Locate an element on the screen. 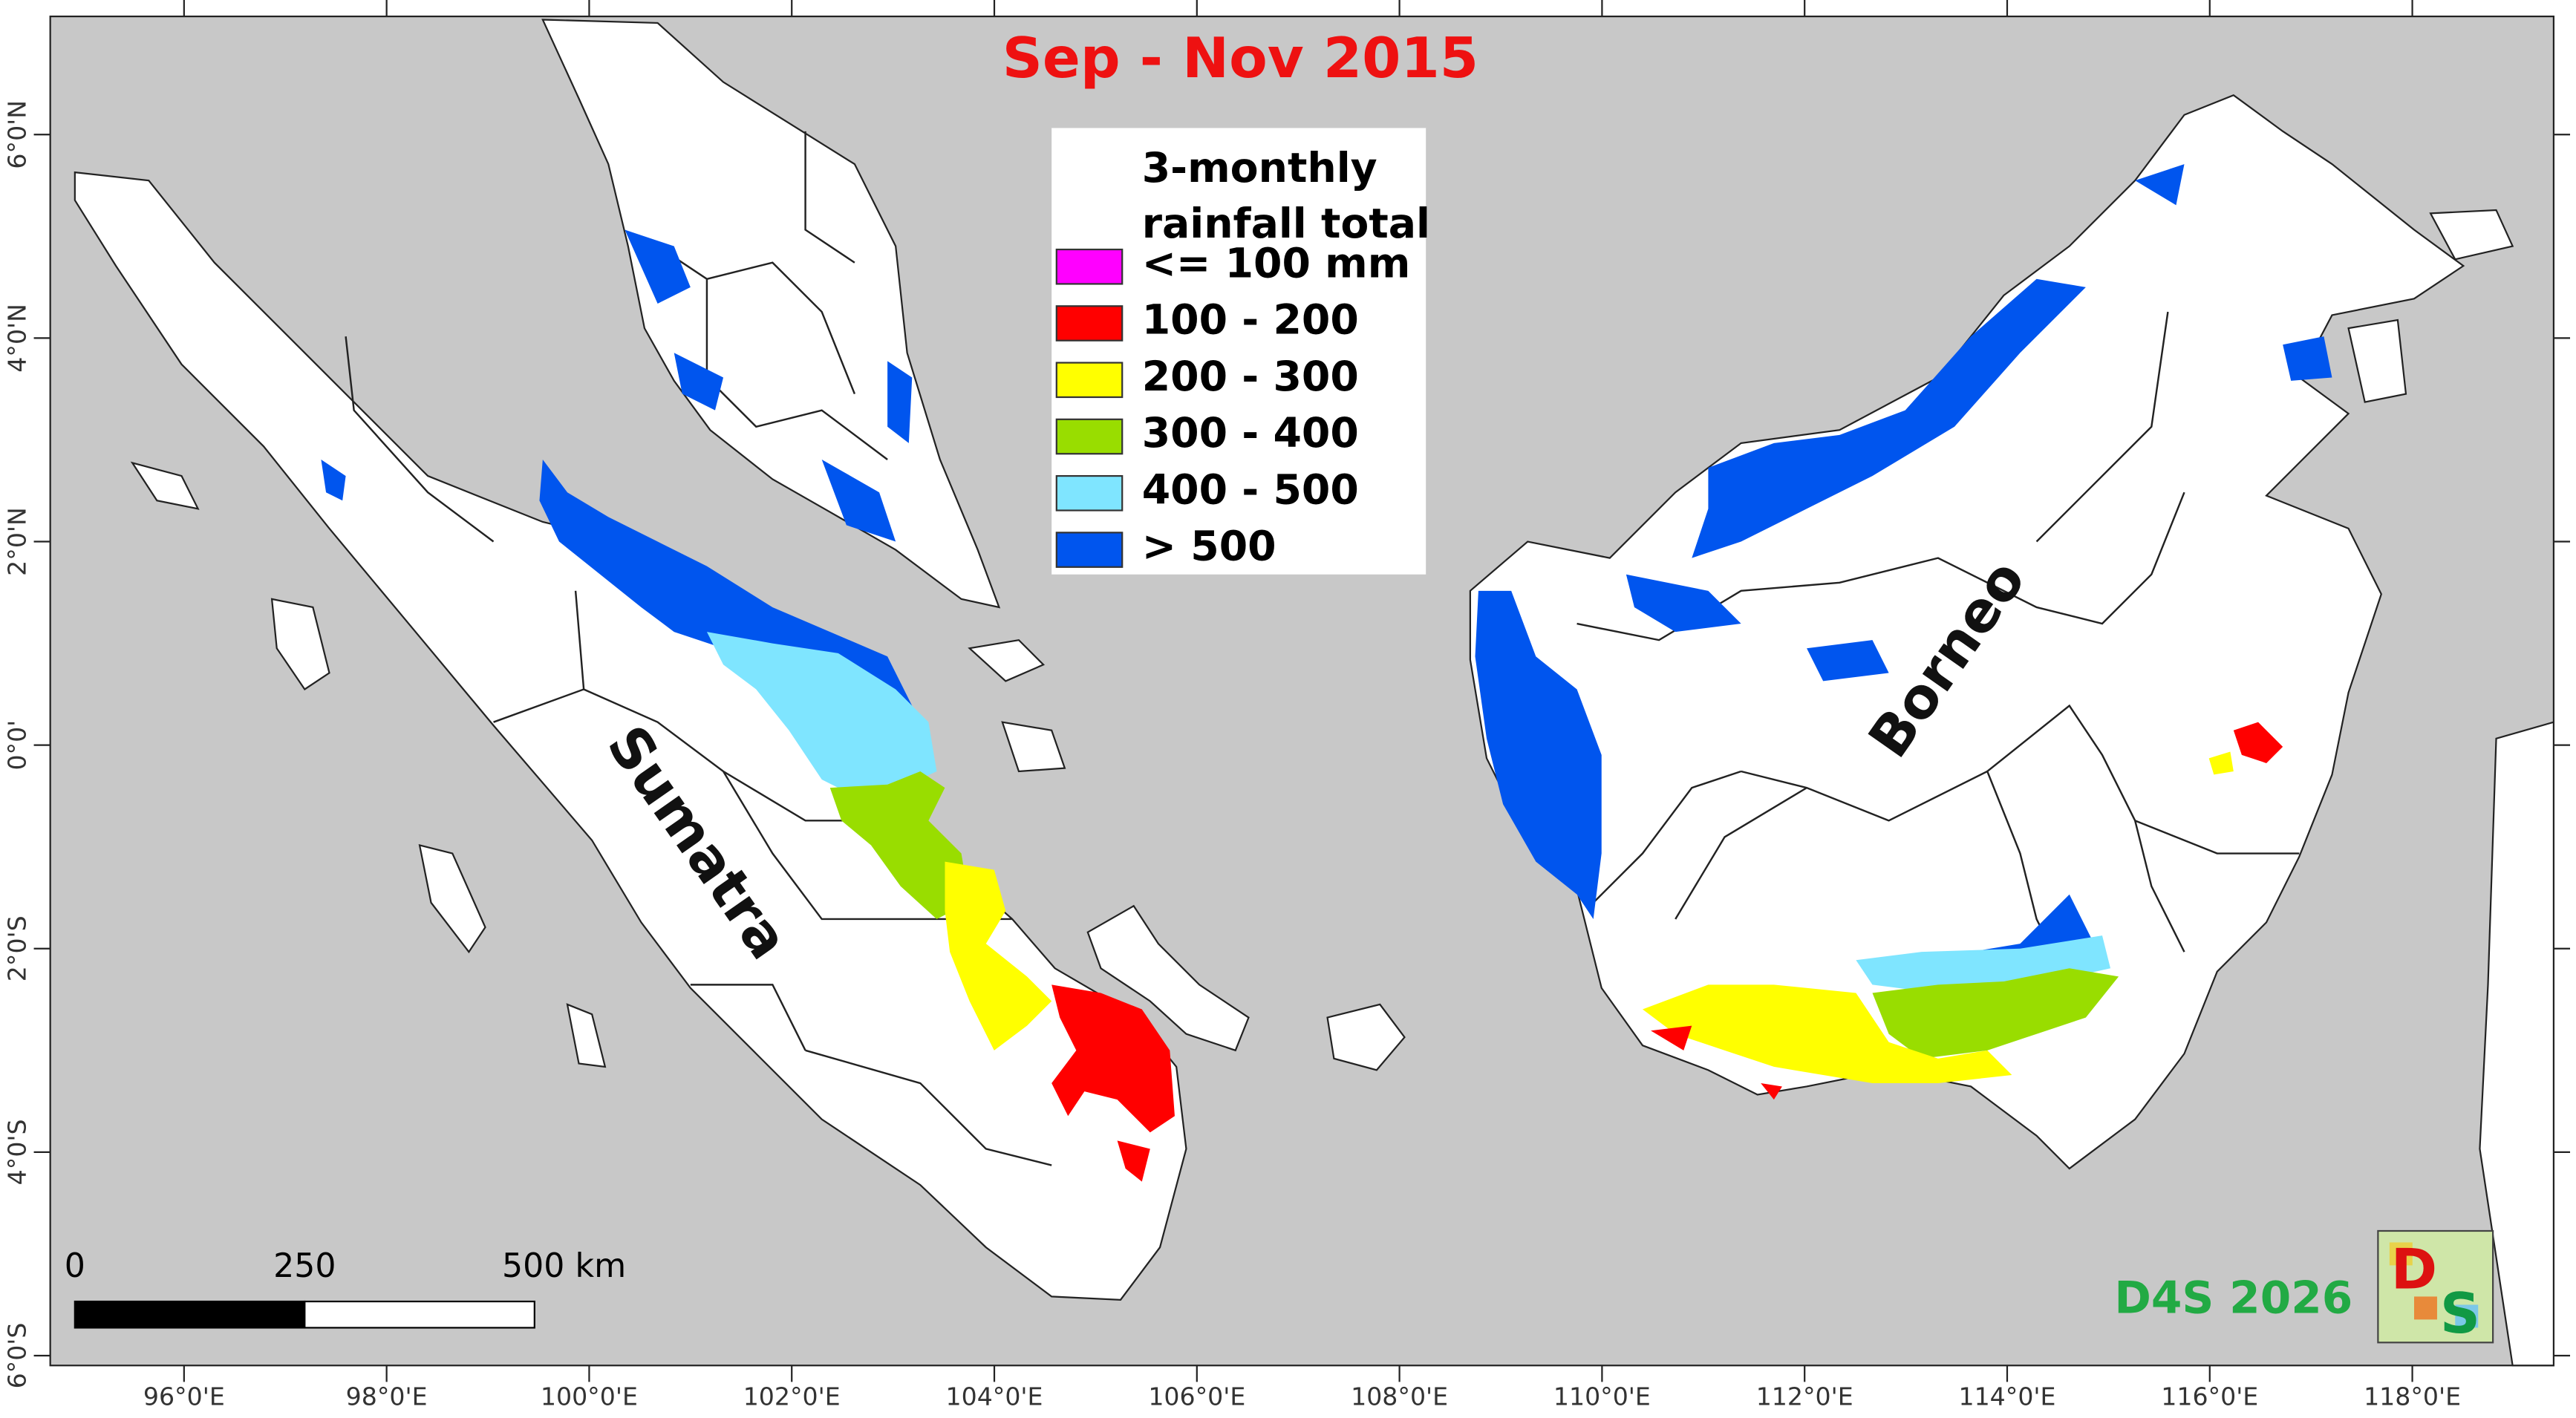 This screenshot has height=1418, width=2576. logo: D S is located at coordinates (2435, 1287).